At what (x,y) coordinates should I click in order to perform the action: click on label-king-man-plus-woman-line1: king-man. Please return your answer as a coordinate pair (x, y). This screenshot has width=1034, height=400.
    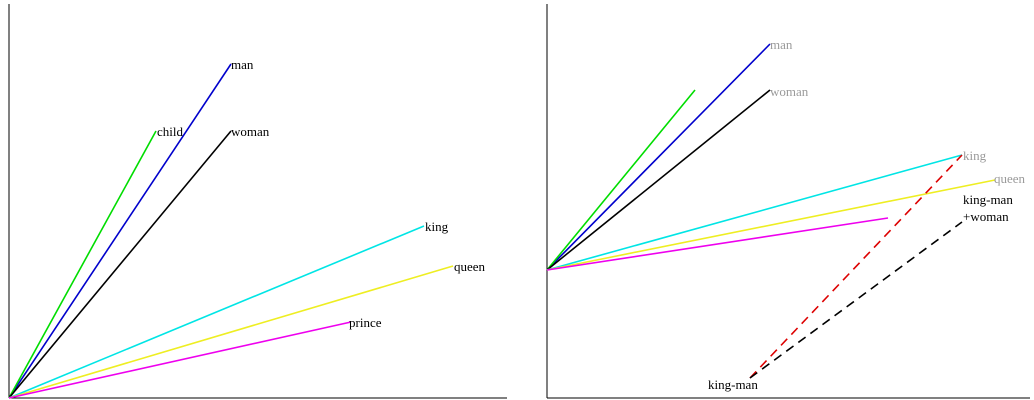
    Looking at the image, I should click on (988, 199).